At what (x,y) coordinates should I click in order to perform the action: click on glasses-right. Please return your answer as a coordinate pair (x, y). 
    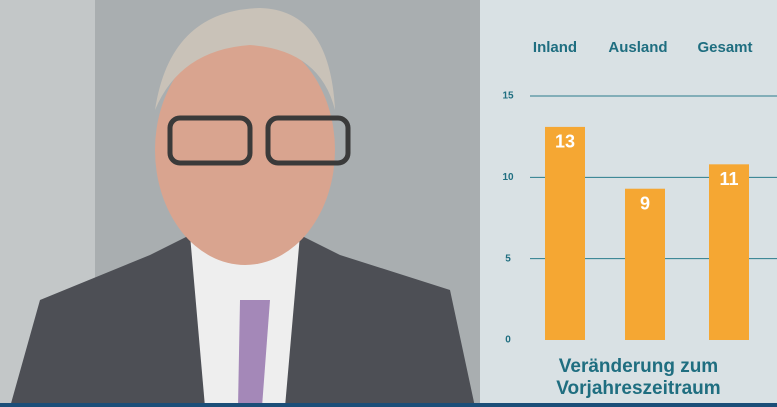
    Looking at the image, I should click on (308, 140).